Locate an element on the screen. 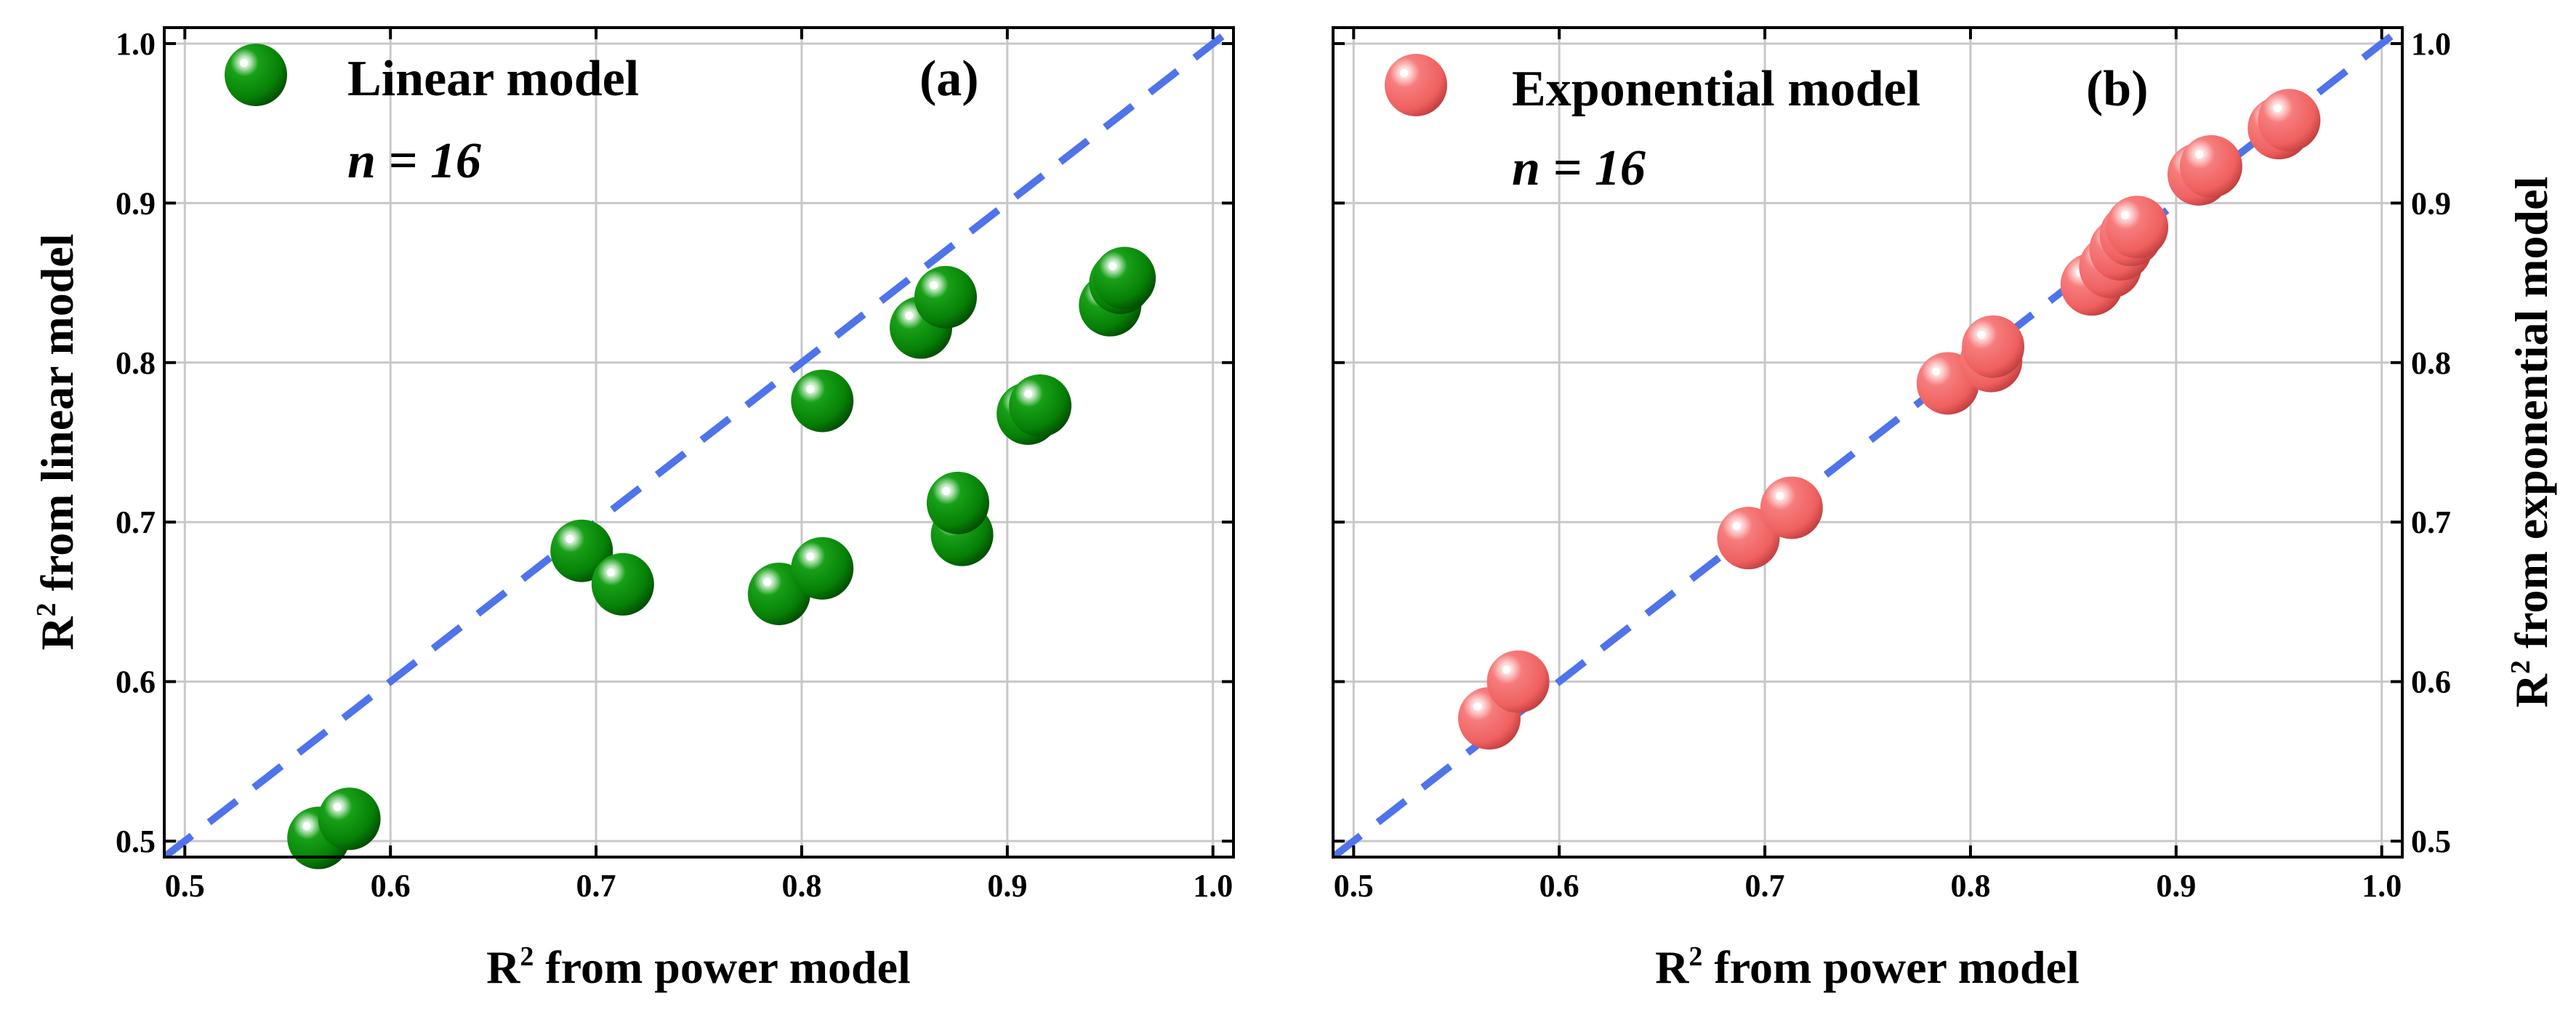 The image size is (2576, 1009). panel-b-y-axis-title: R2 from exponential model is located at coordinates (2531, 442).